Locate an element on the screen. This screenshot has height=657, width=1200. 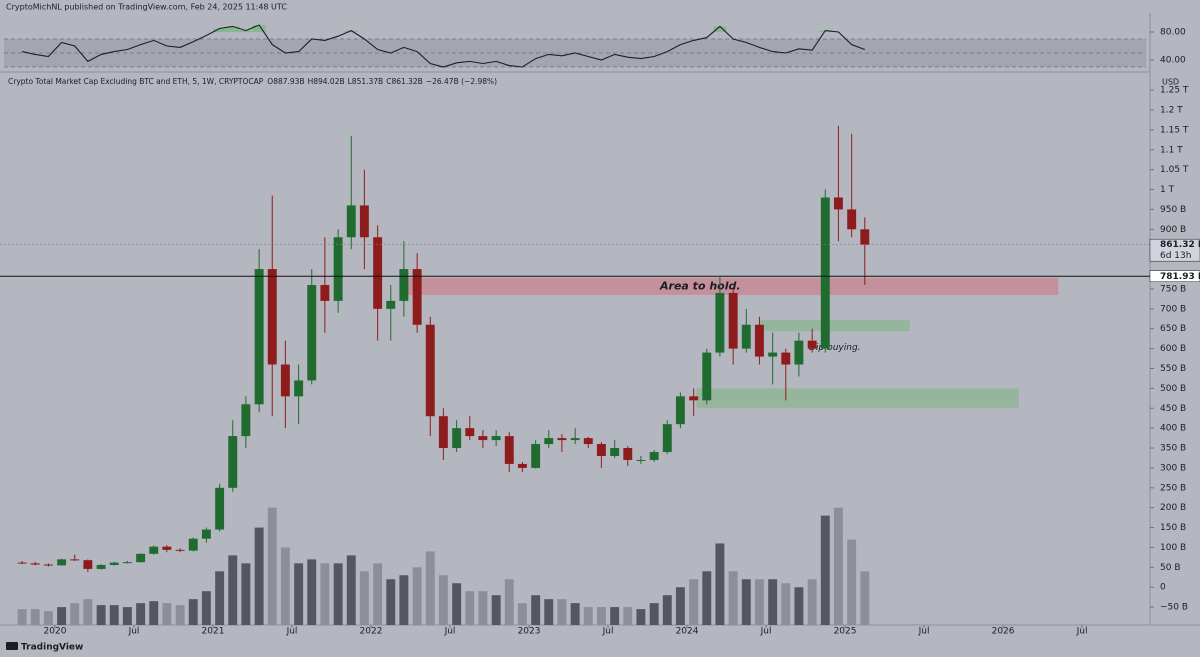
ohlc-label: −26.47B (−2.98%) is located at coordinates (461, 81).